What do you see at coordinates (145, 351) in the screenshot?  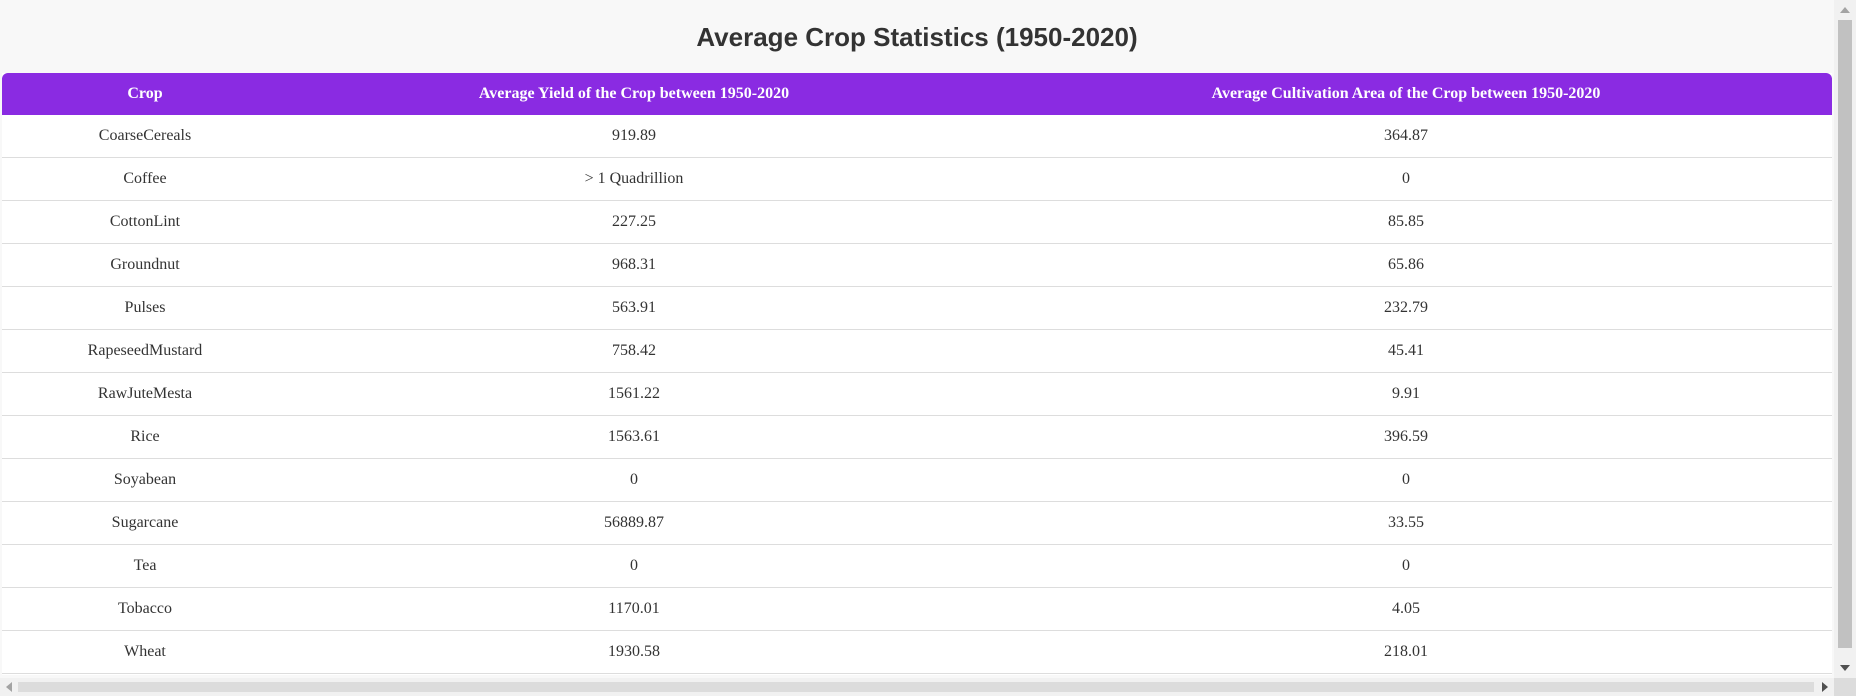 I see `cell-crop: RapeseedMustard` at bounding box center [145, 351].